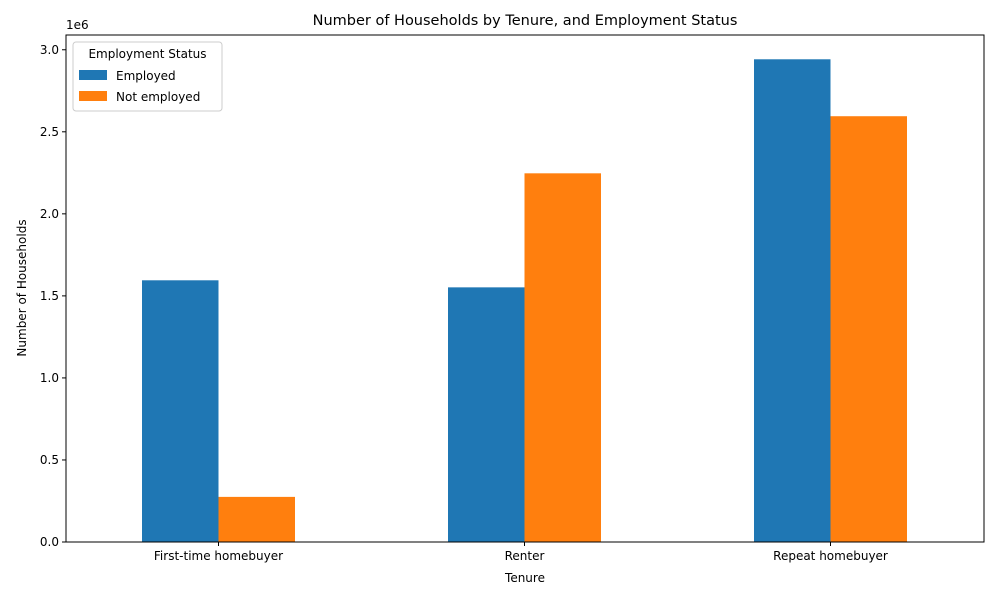  I want to click on y-tick-label: 3.0, so click(49, 50).